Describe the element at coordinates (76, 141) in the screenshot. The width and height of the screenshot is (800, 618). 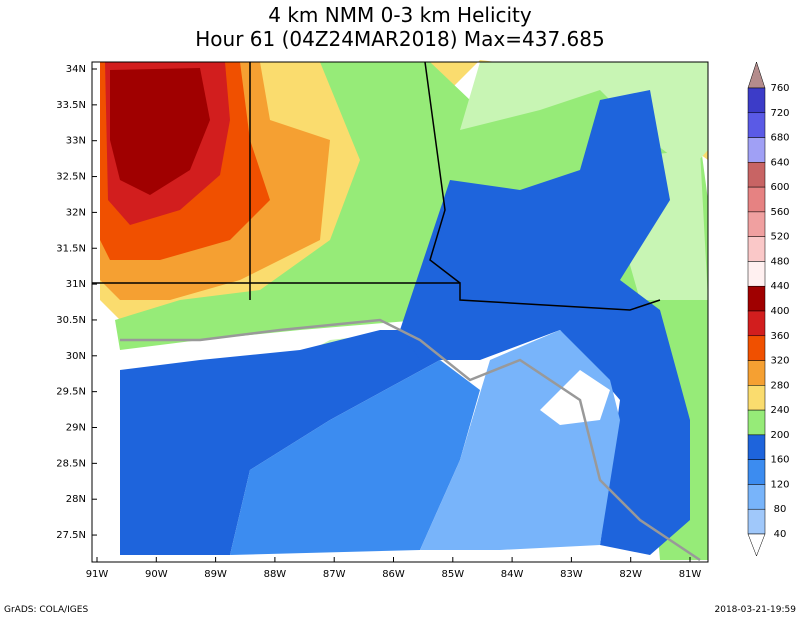
I see `lat-label: 33N` at that location.